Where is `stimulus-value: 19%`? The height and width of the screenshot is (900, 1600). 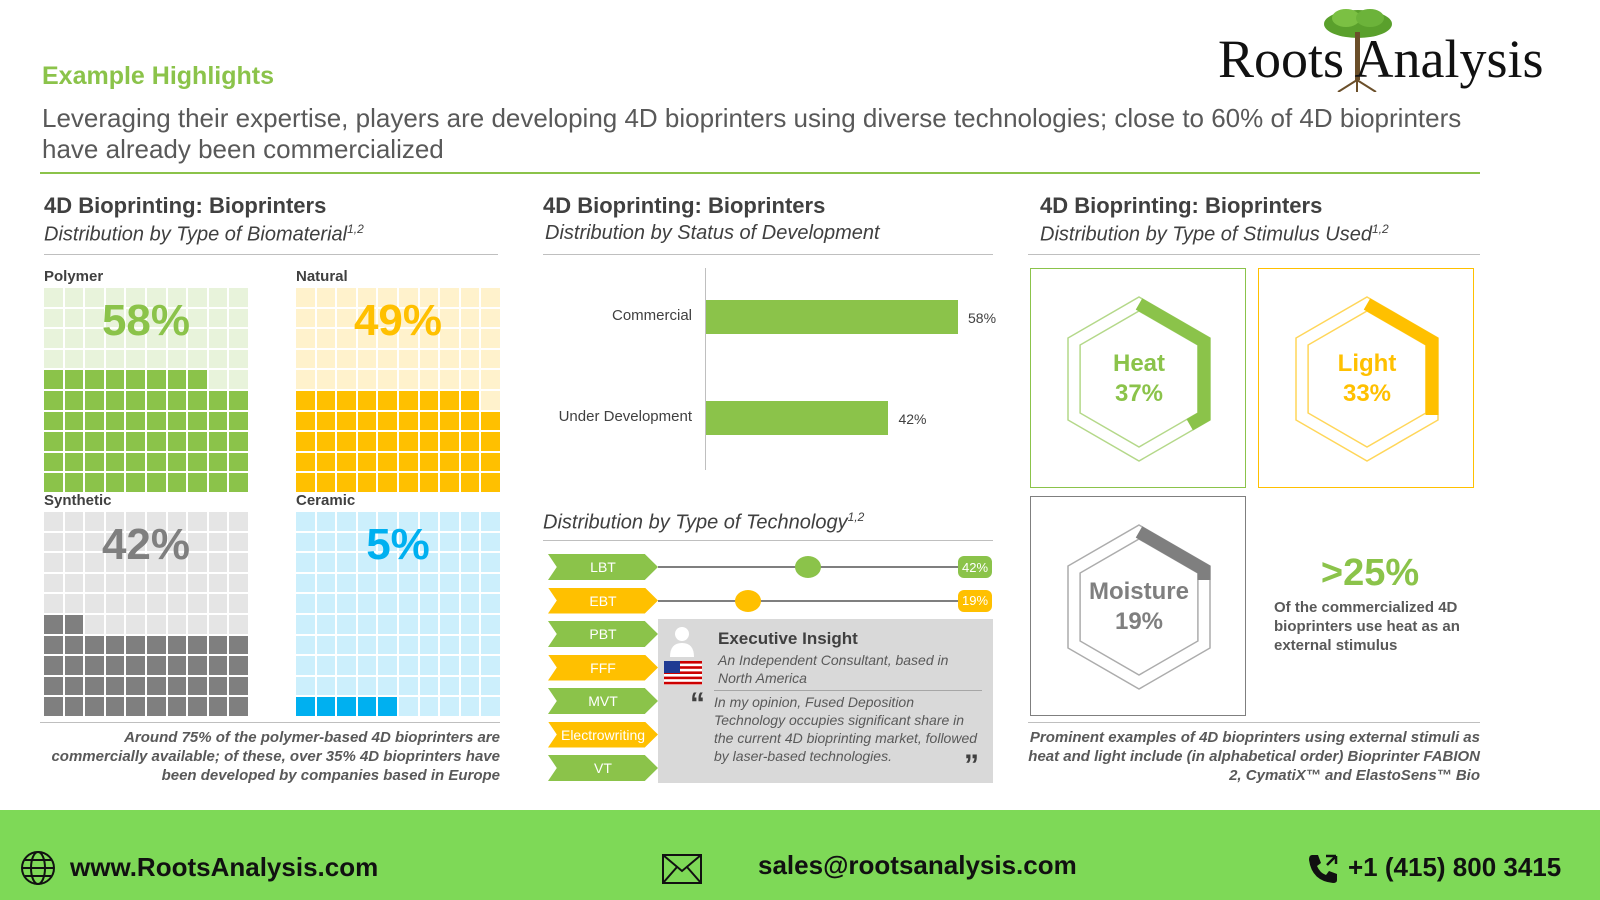 stimulus-value: 19% is located at coordinates (1139, 621).